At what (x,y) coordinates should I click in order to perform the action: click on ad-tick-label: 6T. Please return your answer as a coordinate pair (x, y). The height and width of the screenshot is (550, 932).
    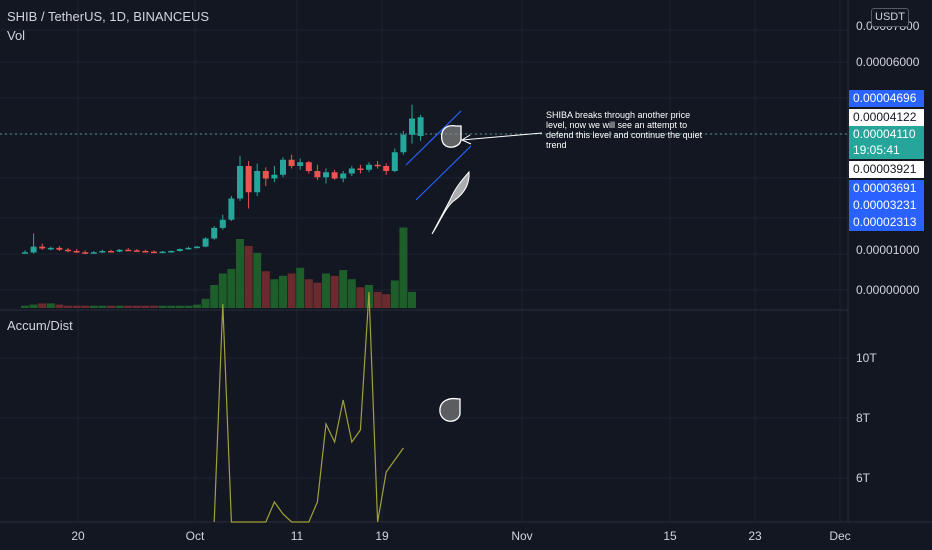
    Looking at the image, I should click on (863, 478).